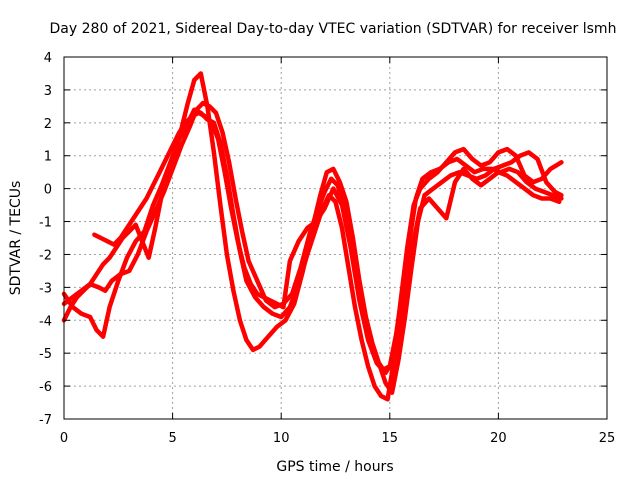 The height and width of the screenshot is (480, 640). Describe the element at coordinates (45, 288) in the screenshot. I see `y-tick-label: -3` at that location.